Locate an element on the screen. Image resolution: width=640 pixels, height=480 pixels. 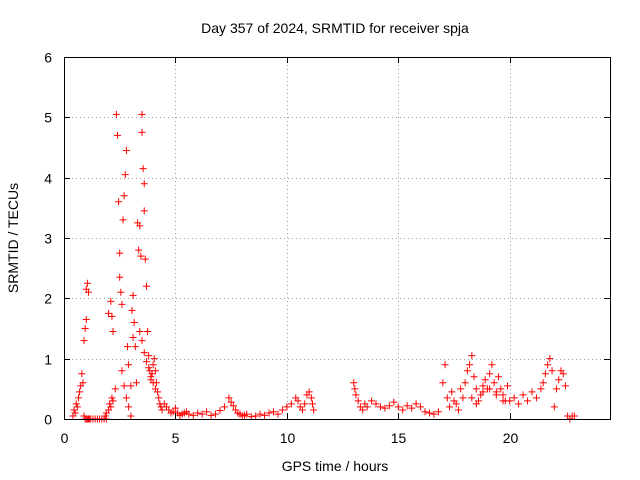
x-tick-label: 10 is located at coordinates (288, 438).